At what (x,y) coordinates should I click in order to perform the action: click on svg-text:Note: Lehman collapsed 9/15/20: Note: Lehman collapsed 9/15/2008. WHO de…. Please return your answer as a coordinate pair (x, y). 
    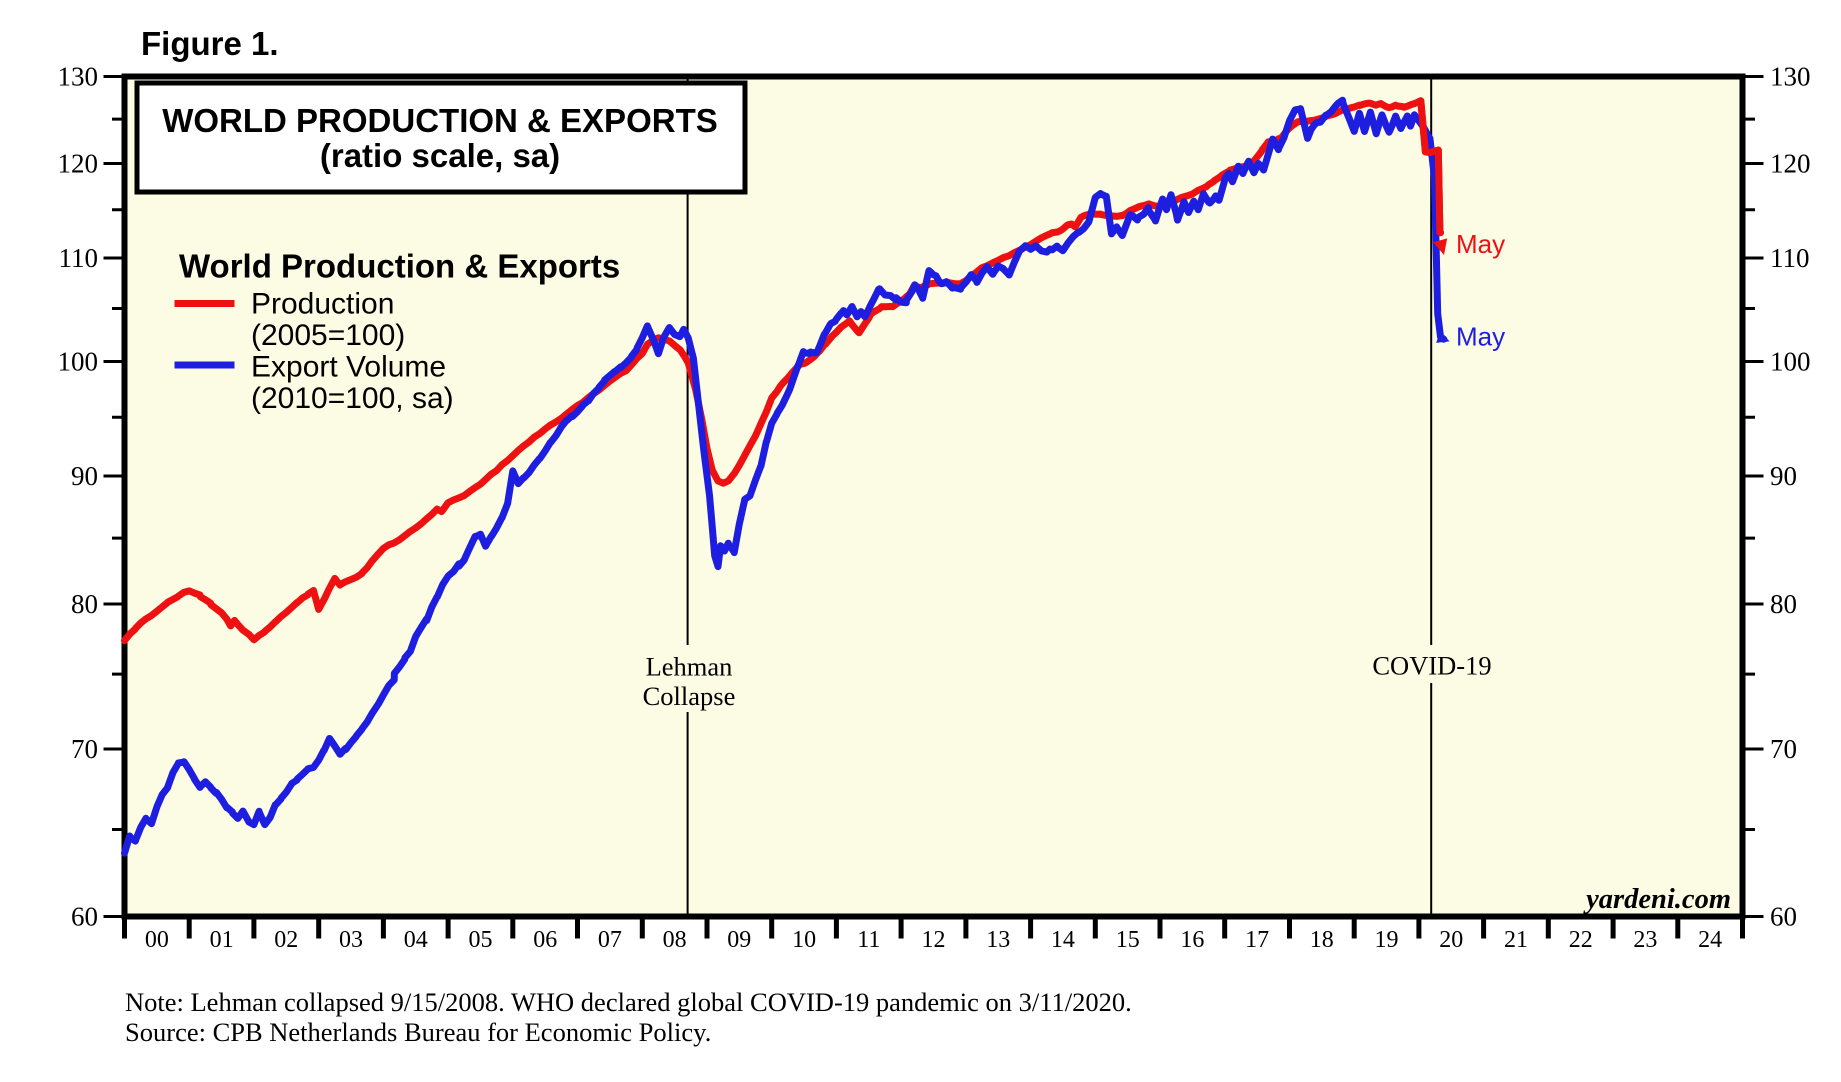
    Looking at the image, I should click on (628, 1002).